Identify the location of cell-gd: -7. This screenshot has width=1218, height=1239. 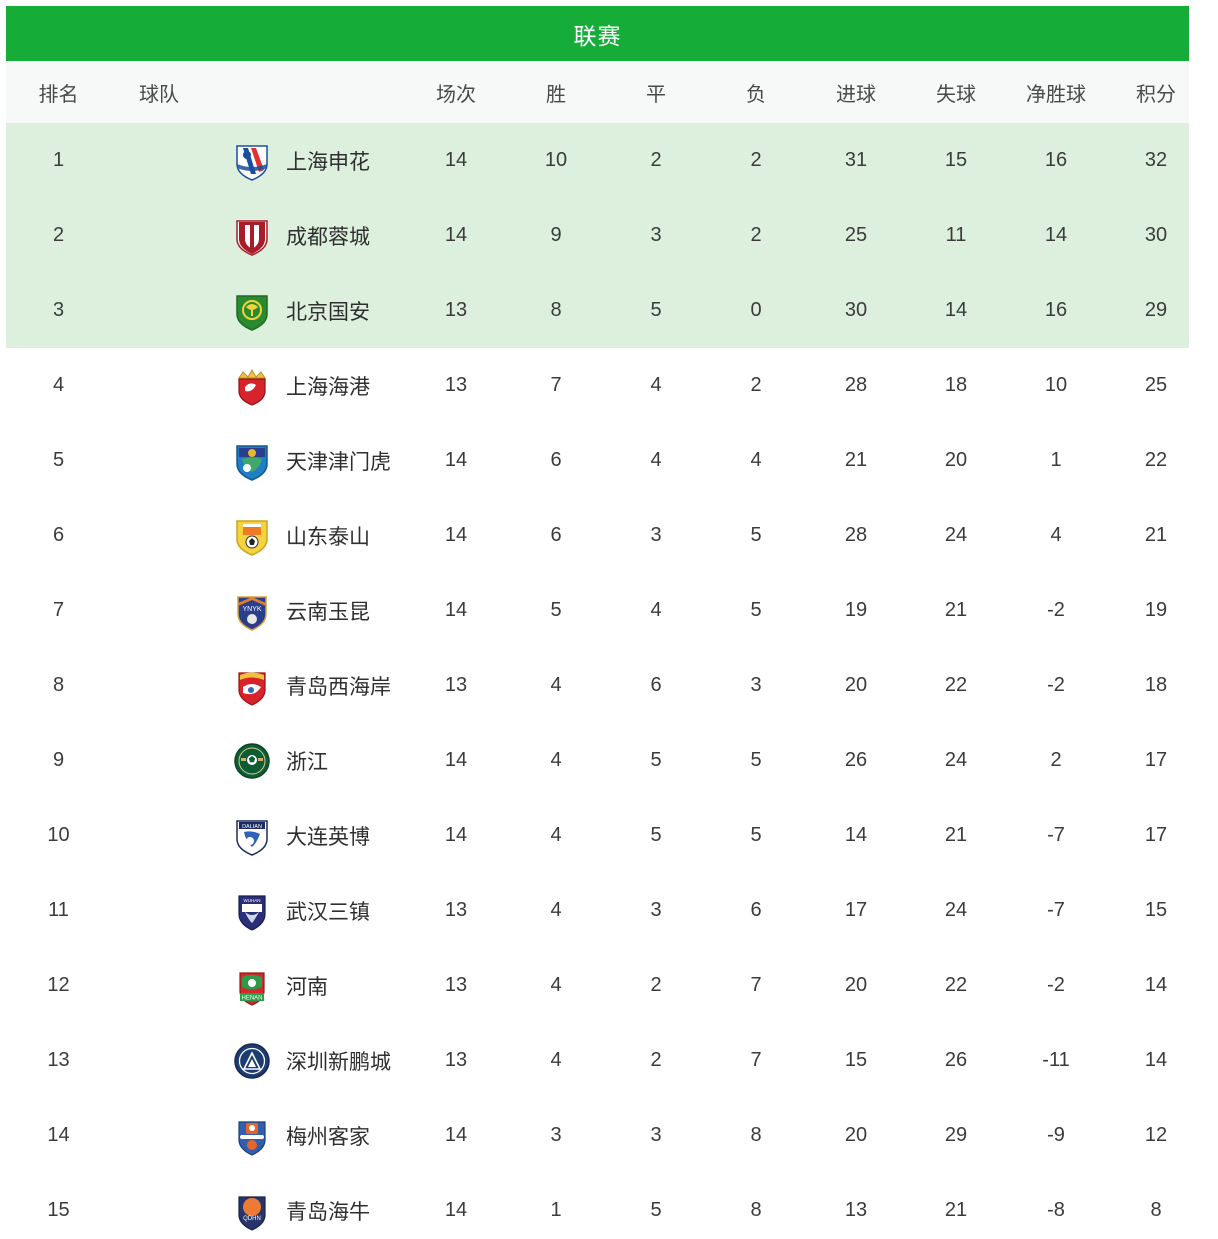
(1056, 835).